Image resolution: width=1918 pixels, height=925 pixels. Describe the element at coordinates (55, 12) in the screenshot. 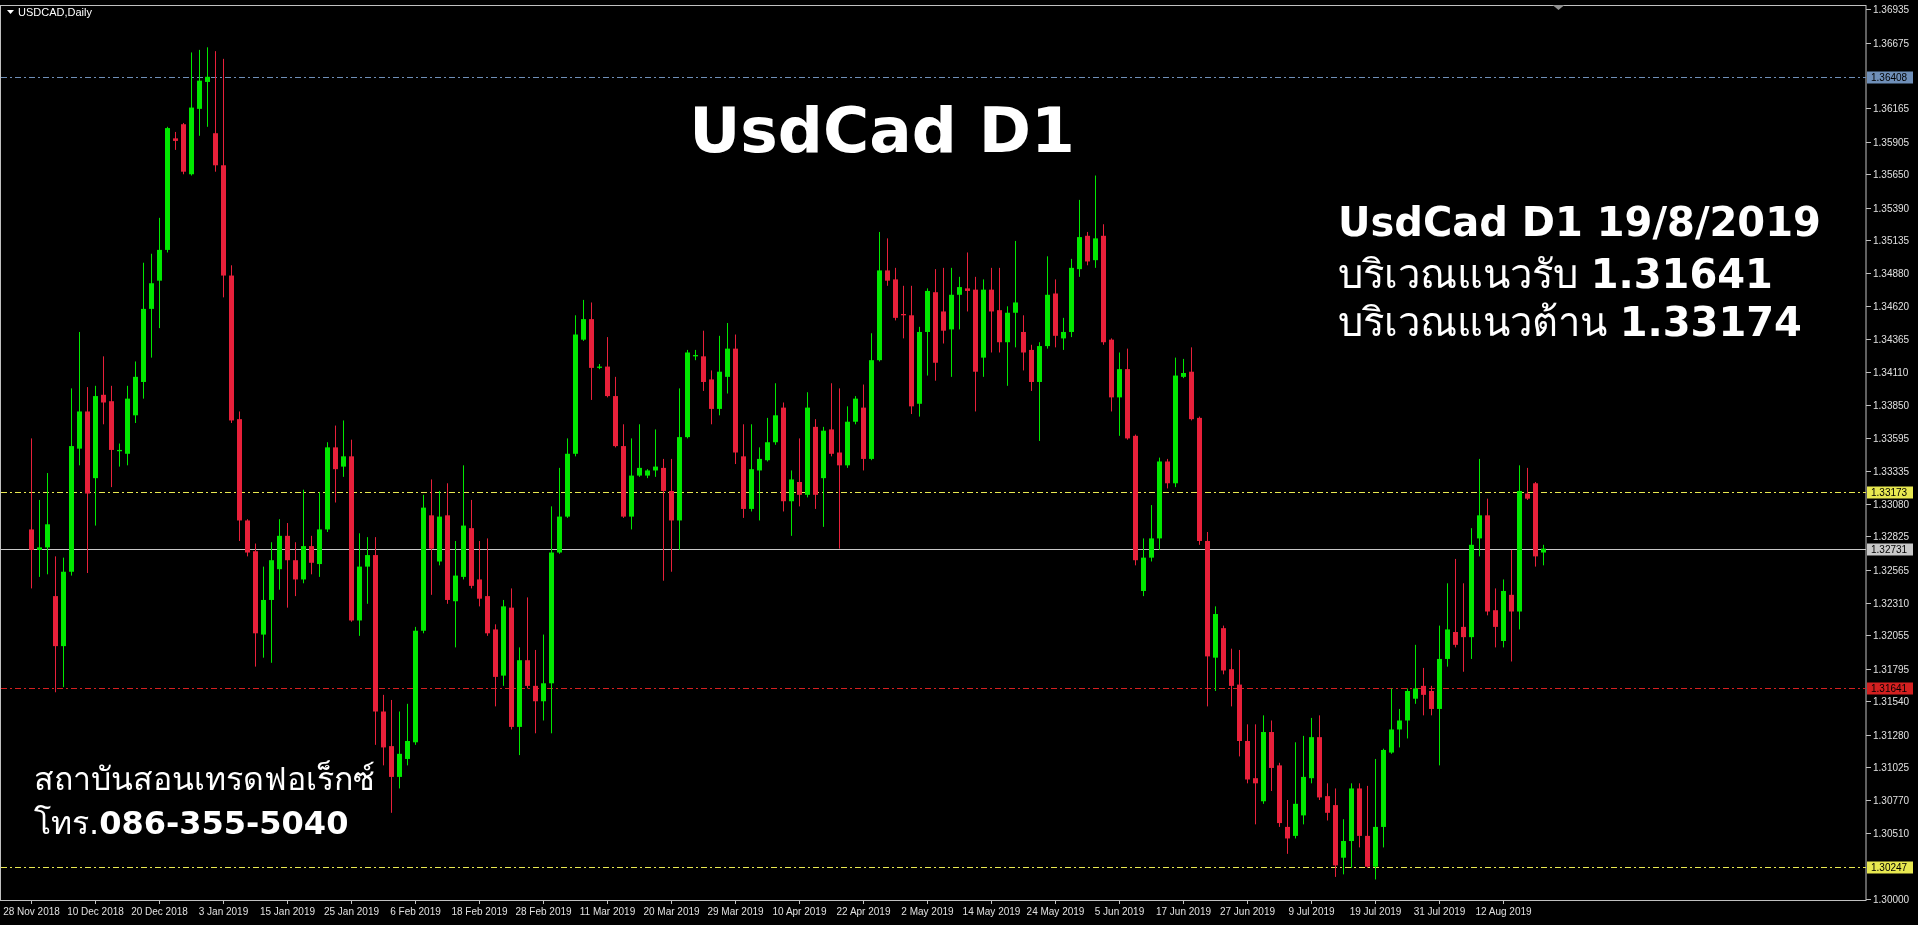

I see `annotation: USDCAD,Daily` at that location.